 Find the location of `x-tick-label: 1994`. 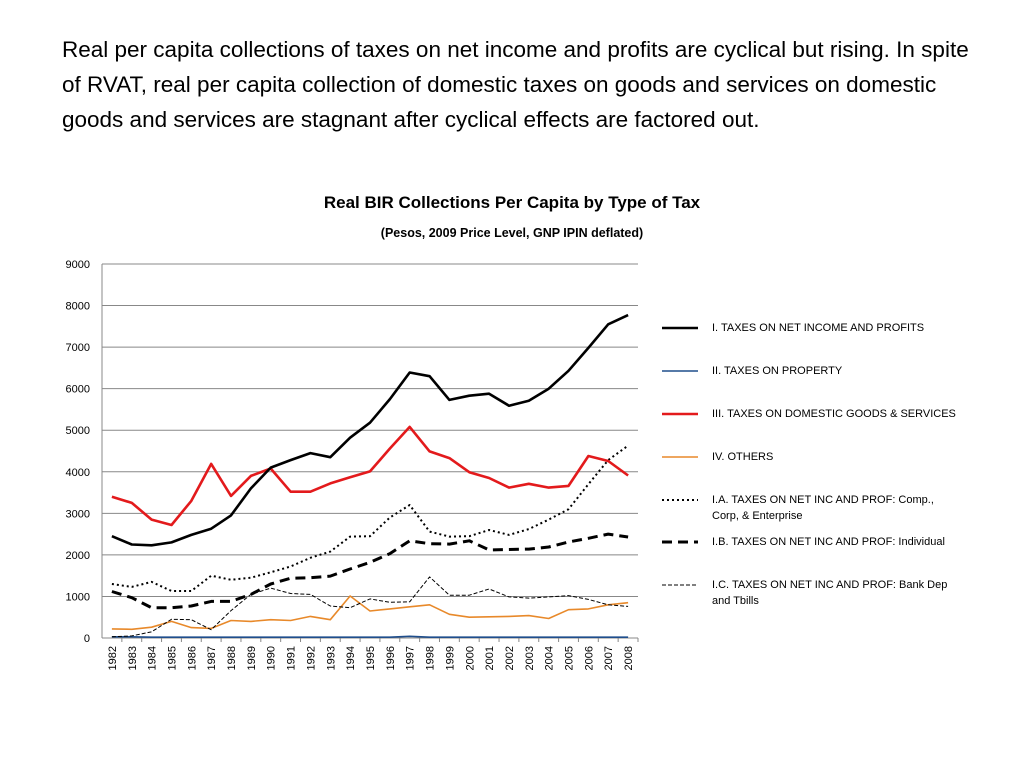

x-tick-label: 1994 is located at coordinates (351, 658).